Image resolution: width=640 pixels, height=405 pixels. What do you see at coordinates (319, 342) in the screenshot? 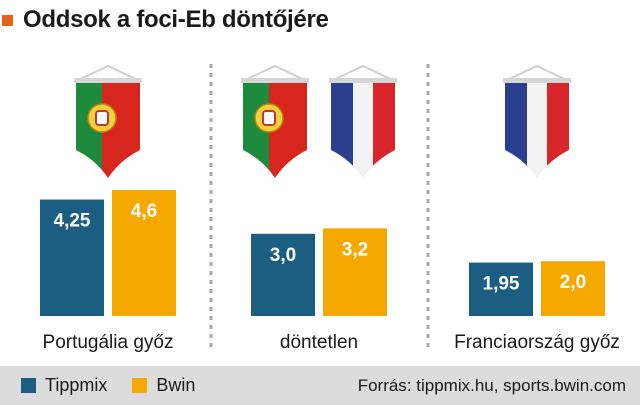
I see `category-label-2: döntetlen` at bounding box center [319, 342].